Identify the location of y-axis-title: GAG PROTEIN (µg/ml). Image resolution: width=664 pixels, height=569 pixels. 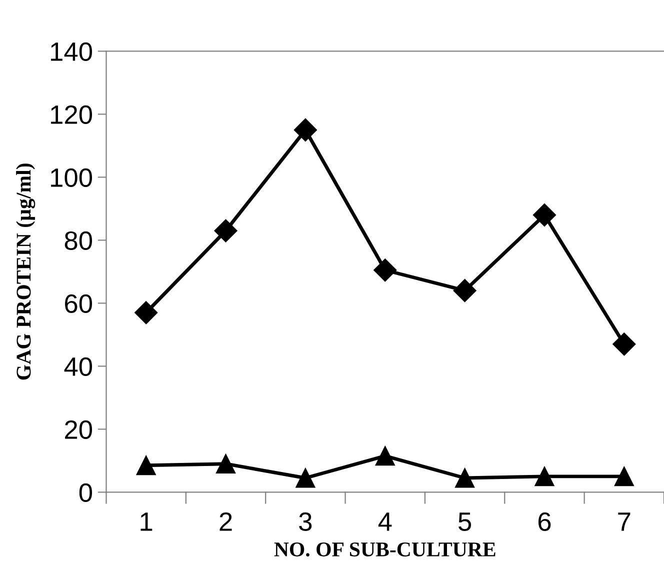
(26, 272).